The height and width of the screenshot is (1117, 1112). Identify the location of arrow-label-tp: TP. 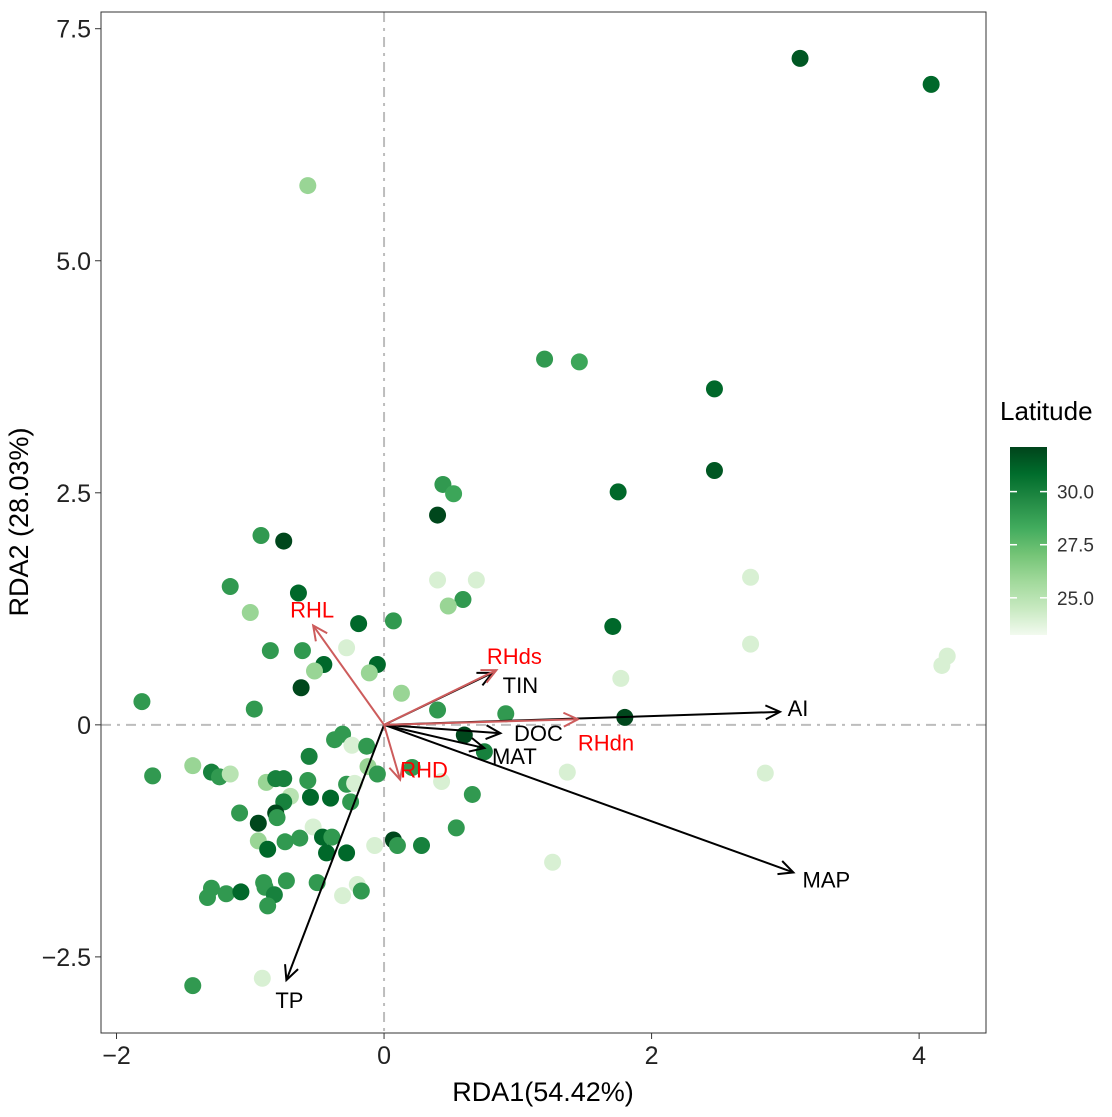
(289, 1000).